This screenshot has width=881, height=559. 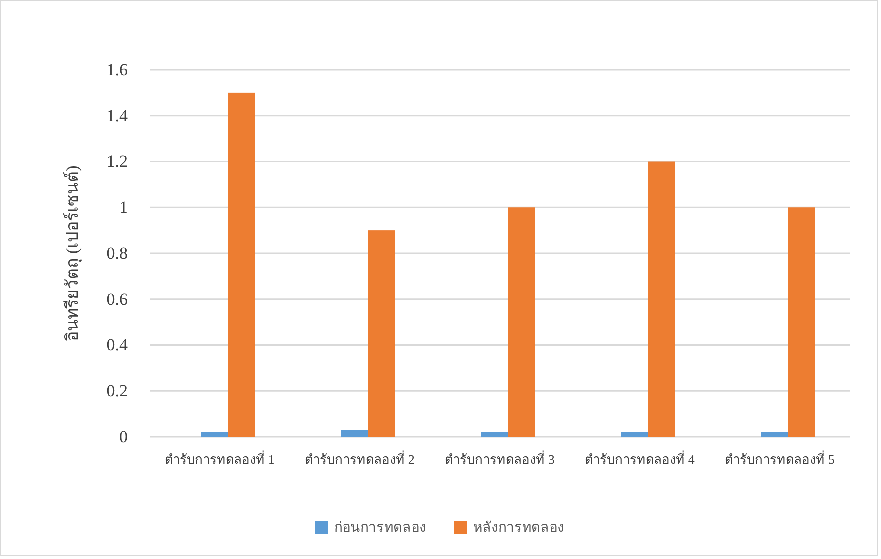 I want to click on y-tick-label: 0.2, so click(x=117, y=391).